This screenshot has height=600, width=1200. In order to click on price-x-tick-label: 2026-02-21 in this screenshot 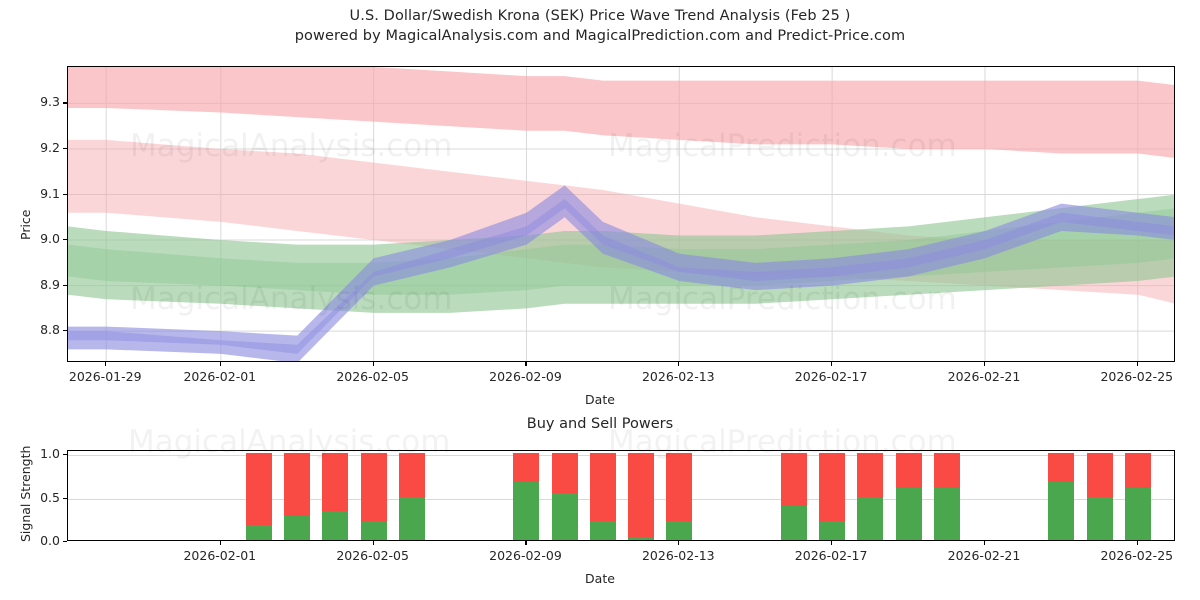, I will do `click(984, 376)`.